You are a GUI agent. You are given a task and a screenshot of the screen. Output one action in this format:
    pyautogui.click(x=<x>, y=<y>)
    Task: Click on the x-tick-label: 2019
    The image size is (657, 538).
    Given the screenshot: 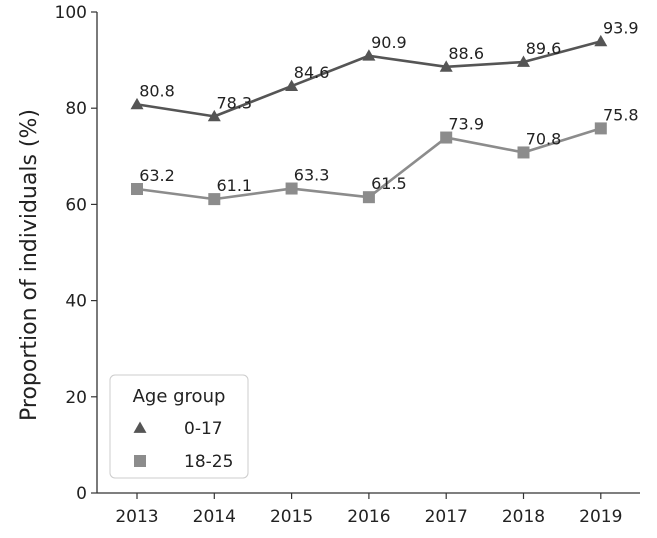 What is the action you would take?
    pyautogui.click(x=600, y=517)
    